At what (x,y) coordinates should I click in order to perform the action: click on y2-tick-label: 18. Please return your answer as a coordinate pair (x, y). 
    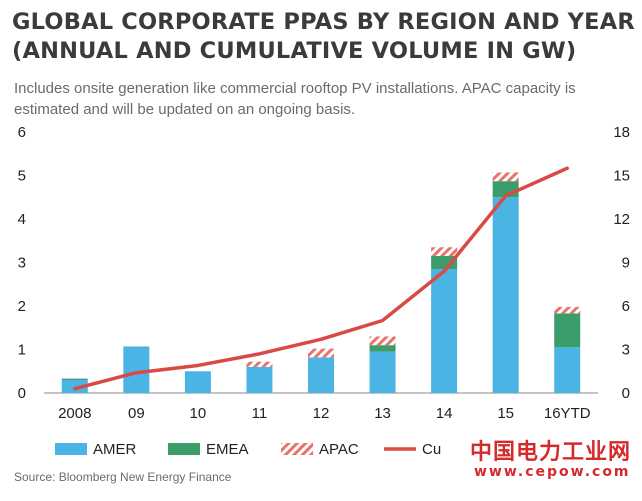
    Looking at the image, I should click on (621, 132).